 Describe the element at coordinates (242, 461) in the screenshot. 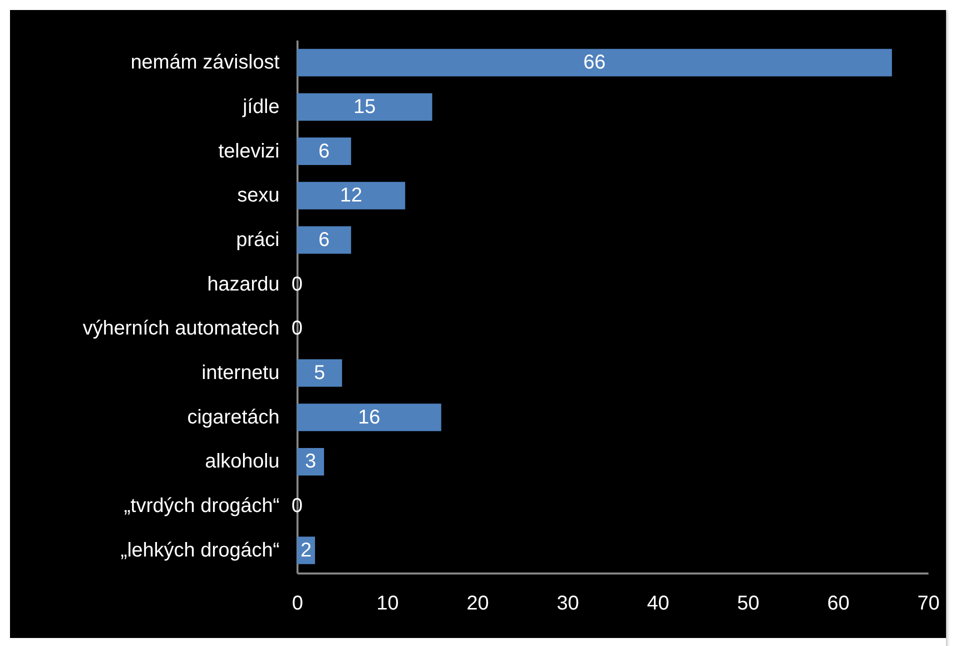

I see `y-tick-label: alkoholu` at that location.